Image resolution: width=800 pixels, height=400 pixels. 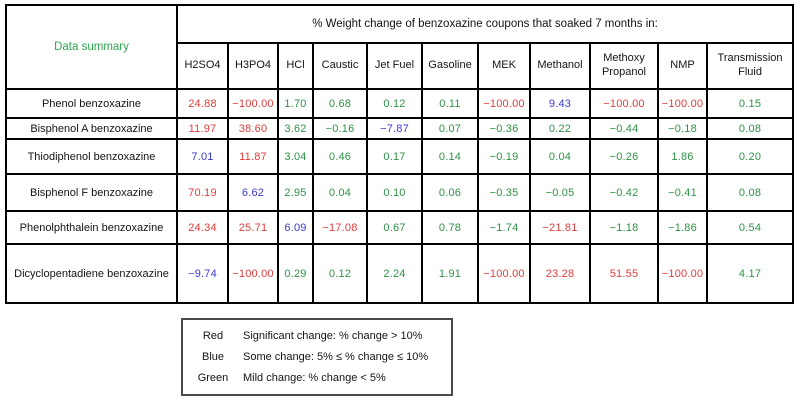 What do you see at coordinates (394, 273) in the screenshot?
I see `value-cell: 2.24` at bounding box center [394, 273].